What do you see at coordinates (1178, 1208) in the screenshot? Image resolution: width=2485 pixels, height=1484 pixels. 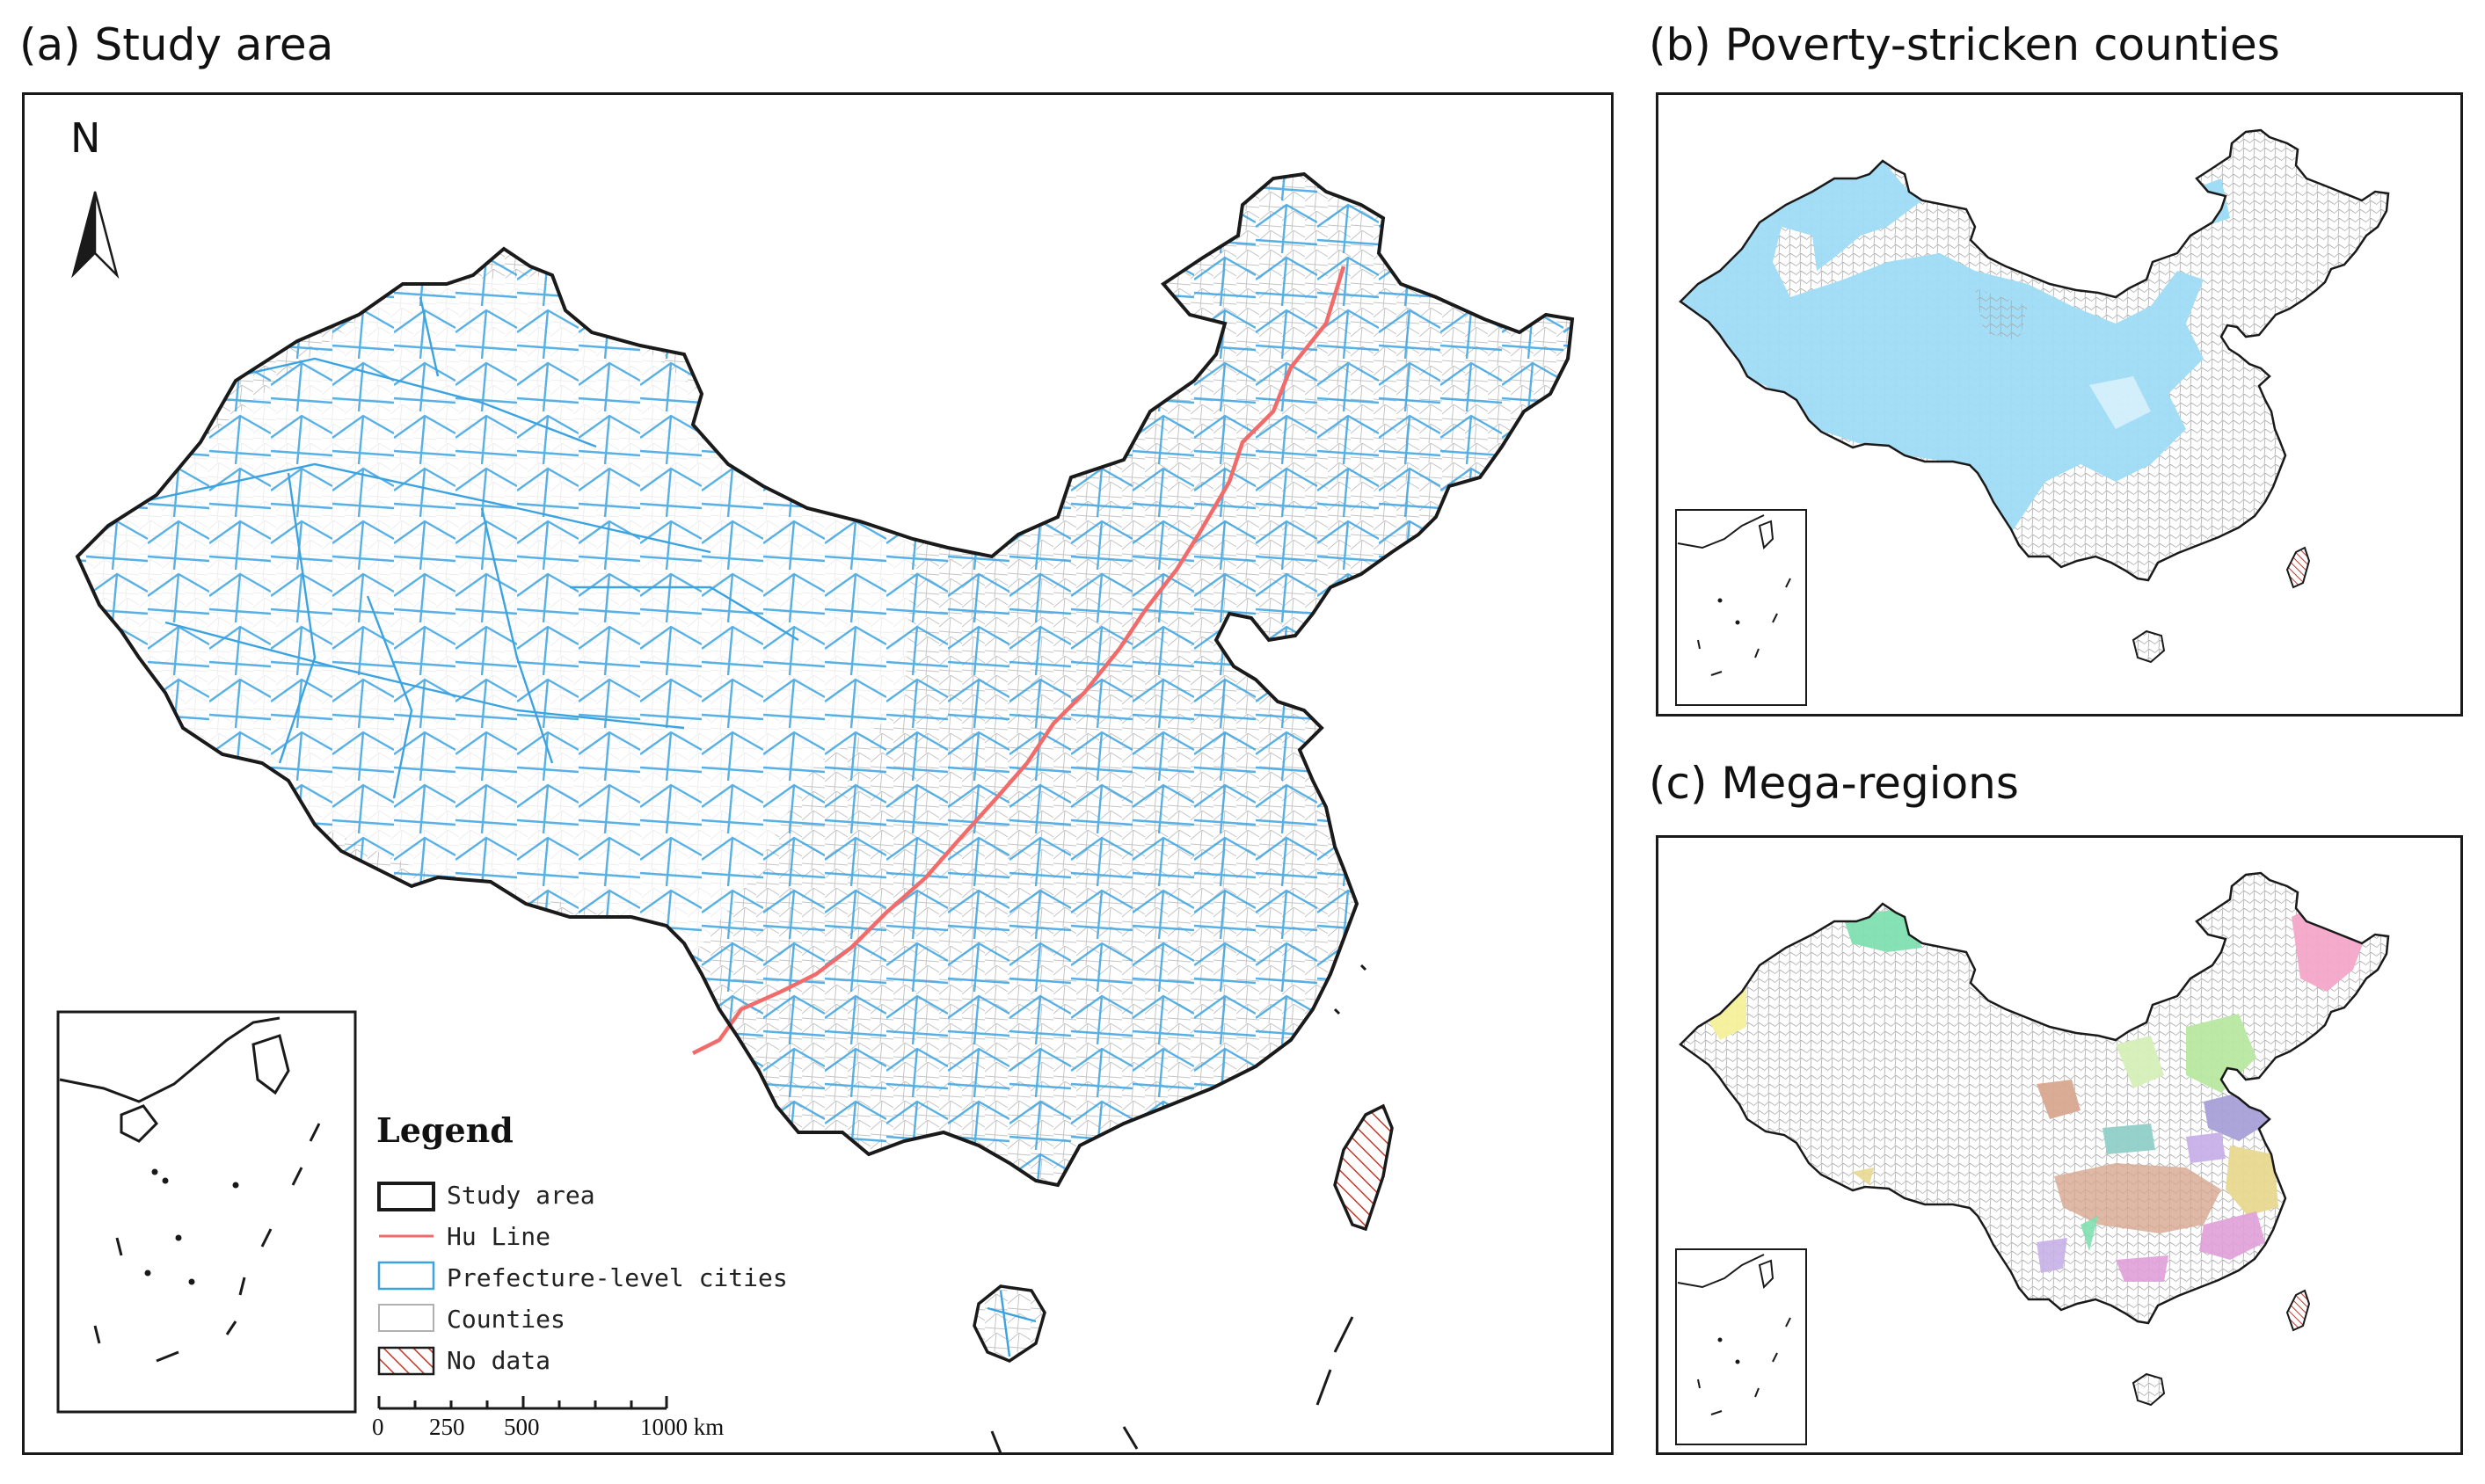 I see `offshore-islands` at bounding box center [1178, 1208].